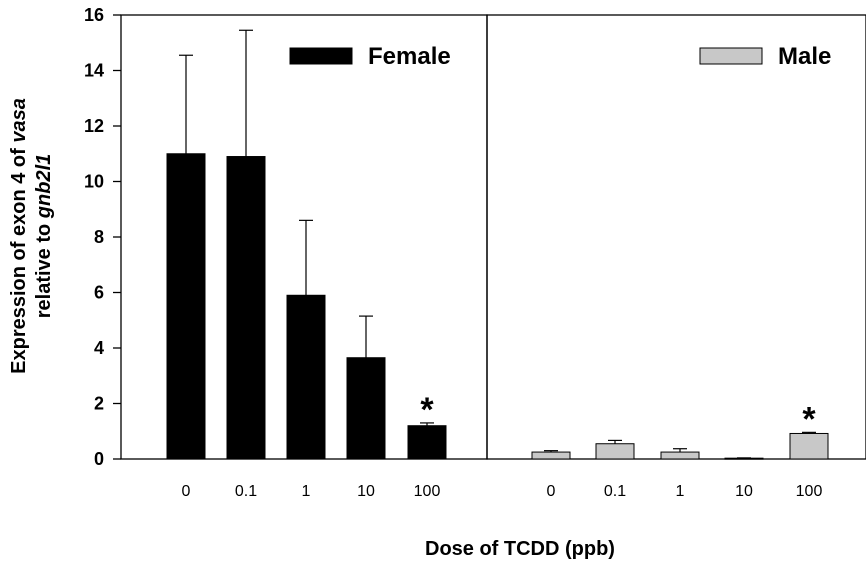 The height and width of the screenshot is (563, 866). I want to click on x-axis-label: Dose of TCDD (ppb), so click(520, 549).